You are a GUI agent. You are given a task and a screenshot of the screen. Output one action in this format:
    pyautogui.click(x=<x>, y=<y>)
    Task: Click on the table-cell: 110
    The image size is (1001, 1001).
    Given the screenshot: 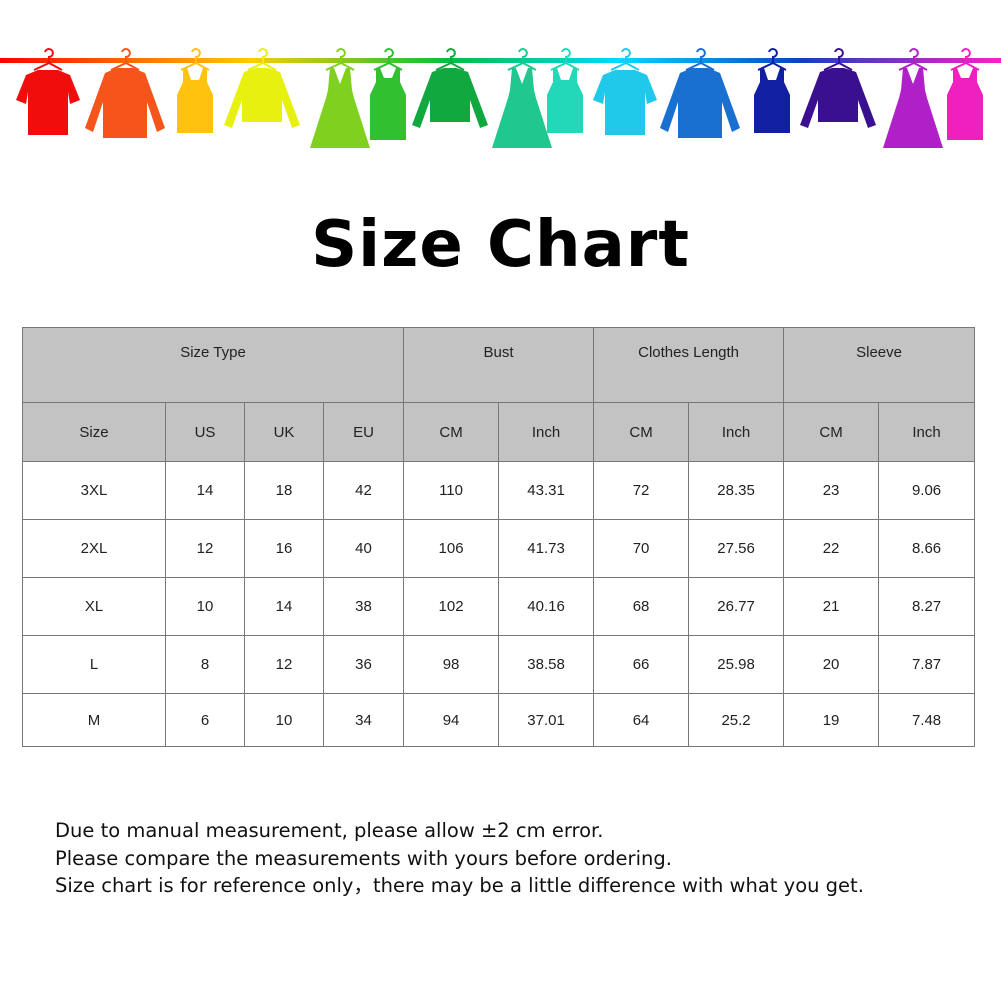 What is the action you would take?
    pyautogui.click(x=451, y=490)
    